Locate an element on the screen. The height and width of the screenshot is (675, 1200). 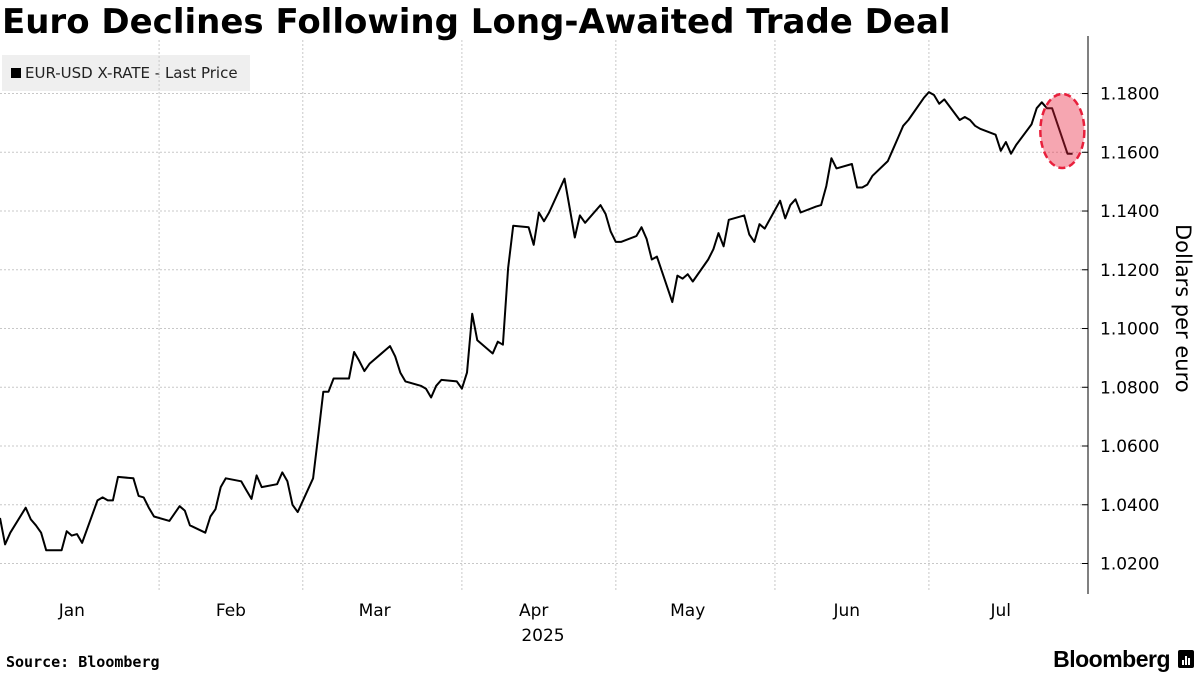
y-tick-label: 1.0200 is located at coordinates (1129, 565).